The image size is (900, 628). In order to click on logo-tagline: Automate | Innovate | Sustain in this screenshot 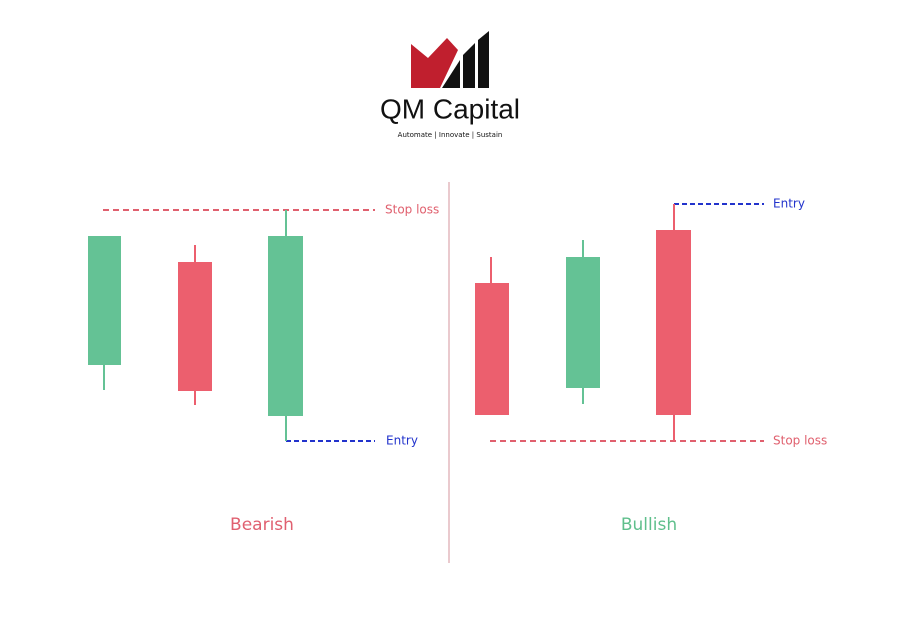, I will do `click(450, 135)`.